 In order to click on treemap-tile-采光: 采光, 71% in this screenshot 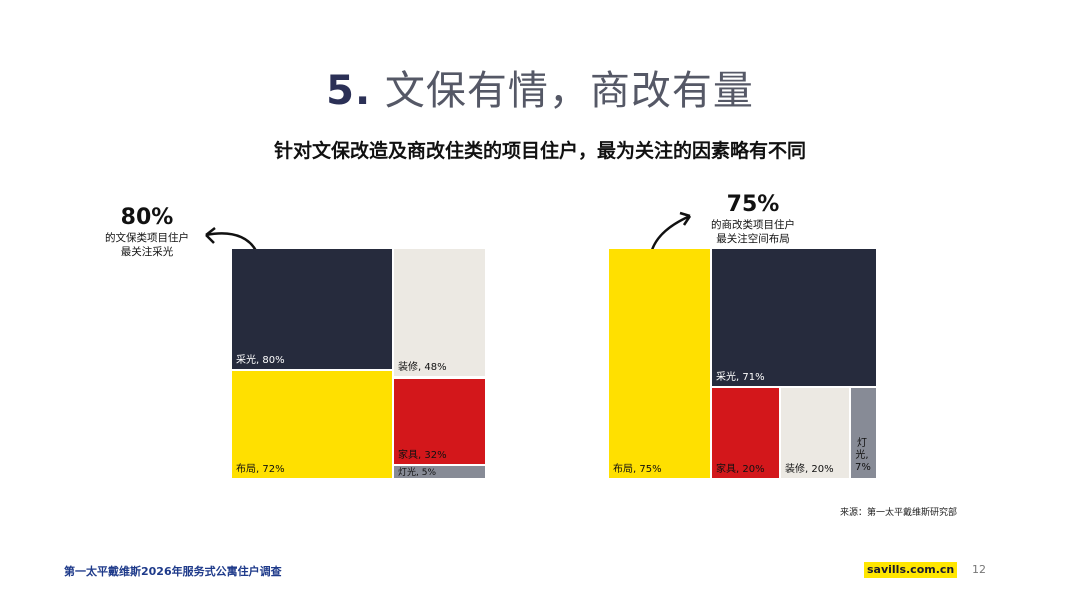, I will do `click(794, 317)`.